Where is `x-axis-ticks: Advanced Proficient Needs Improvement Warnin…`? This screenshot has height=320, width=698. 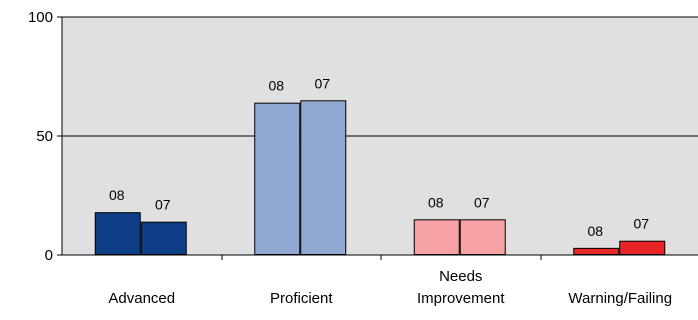 x-axis-ticks: Advanced Proficient Needs Improvement Warnin… is located at coordinates (390, 281).